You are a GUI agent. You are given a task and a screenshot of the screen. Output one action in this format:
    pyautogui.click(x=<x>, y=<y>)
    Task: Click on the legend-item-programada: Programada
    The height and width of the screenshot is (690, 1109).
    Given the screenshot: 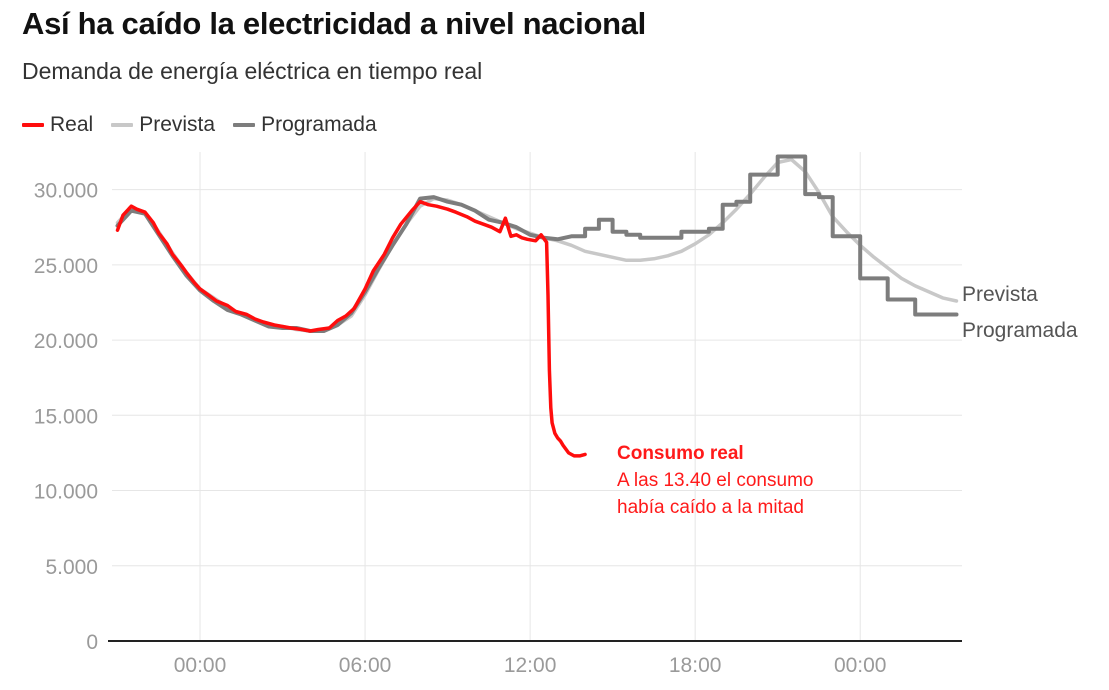 What is the action you would take?
    pyautogui.click(x=305, y=125)
    